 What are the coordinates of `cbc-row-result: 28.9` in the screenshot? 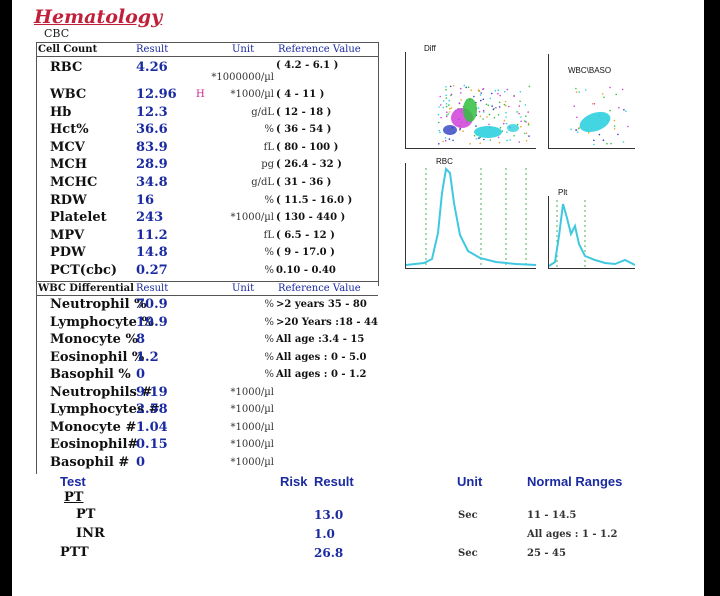 It's located at (152, 165).